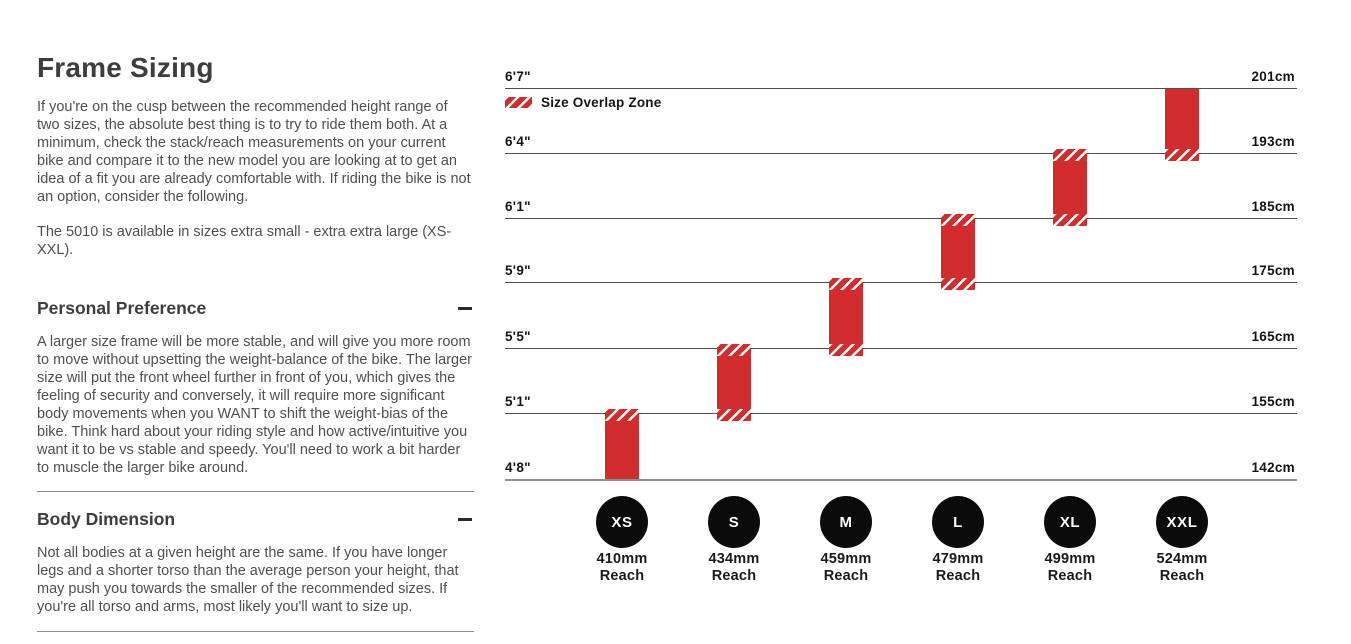  I want to click on reach-value: 499mm, so click(1070, 559).